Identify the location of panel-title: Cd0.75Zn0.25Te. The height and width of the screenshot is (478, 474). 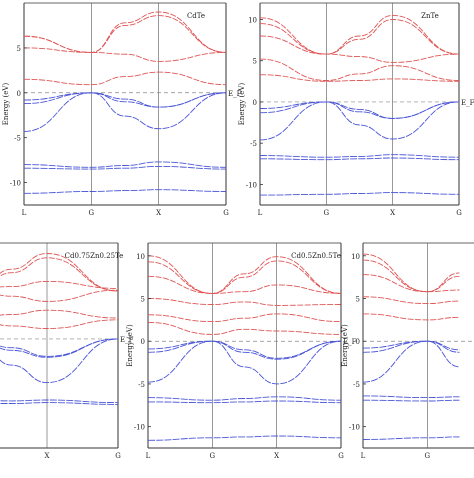
(94, 256).